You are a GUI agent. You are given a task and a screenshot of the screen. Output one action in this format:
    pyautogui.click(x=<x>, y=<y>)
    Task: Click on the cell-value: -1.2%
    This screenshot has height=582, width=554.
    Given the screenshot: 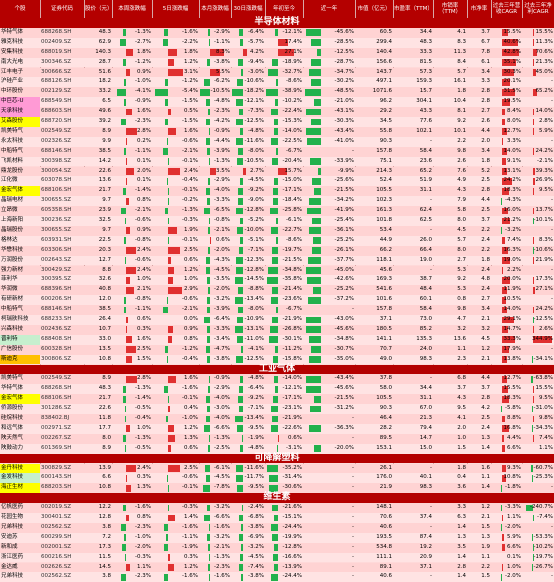 What is the action you would take?
    pyautogui.click(x=143, y=62)
    